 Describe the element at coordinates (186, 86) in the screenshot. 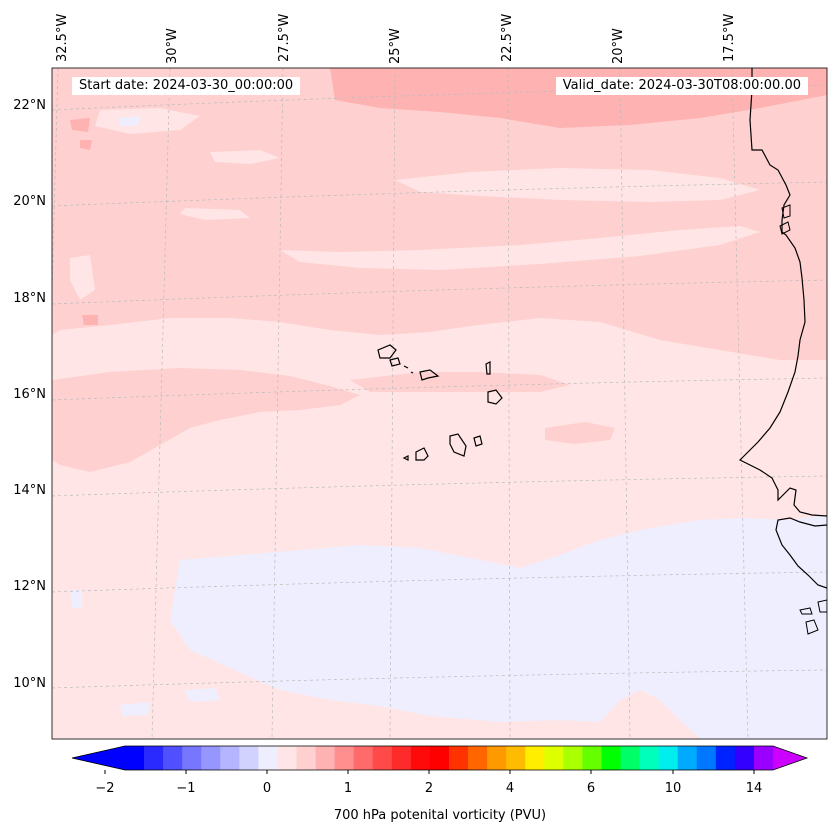

I see `start-date-label: Start date: 2024-03-30_00:00:00` at that location.